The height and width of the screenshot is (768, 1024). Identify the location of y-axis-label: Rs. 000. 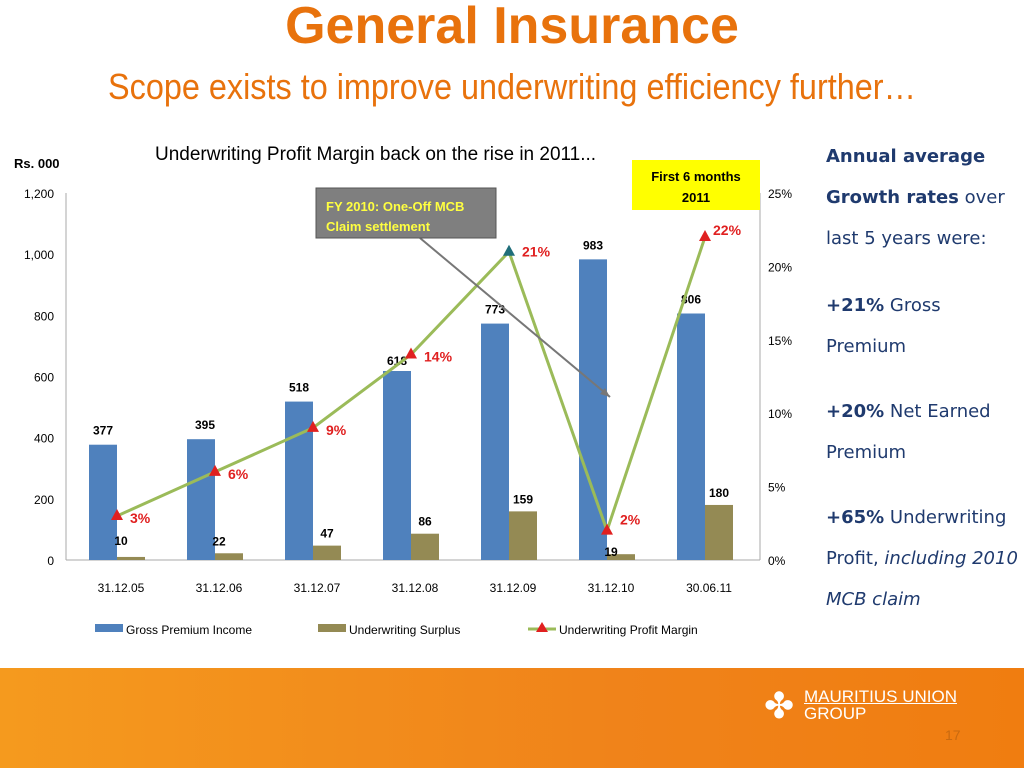
(37, 163).